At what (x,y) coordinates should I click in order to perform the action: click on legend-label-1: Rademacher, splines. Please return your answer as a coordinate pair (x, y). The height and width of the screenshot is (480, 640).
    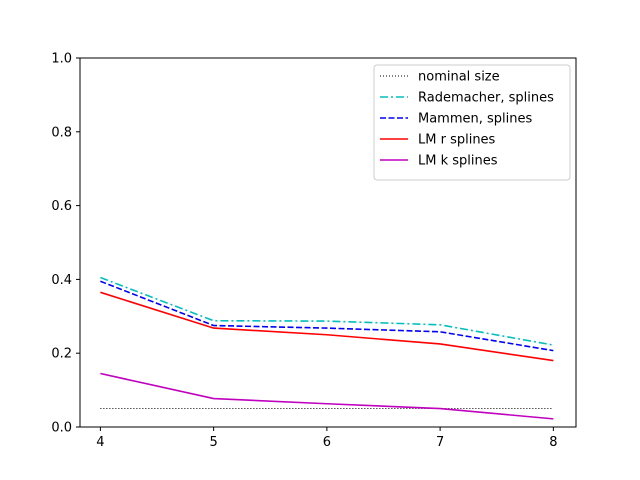
    Looking at the image, I should click on (486, 98).